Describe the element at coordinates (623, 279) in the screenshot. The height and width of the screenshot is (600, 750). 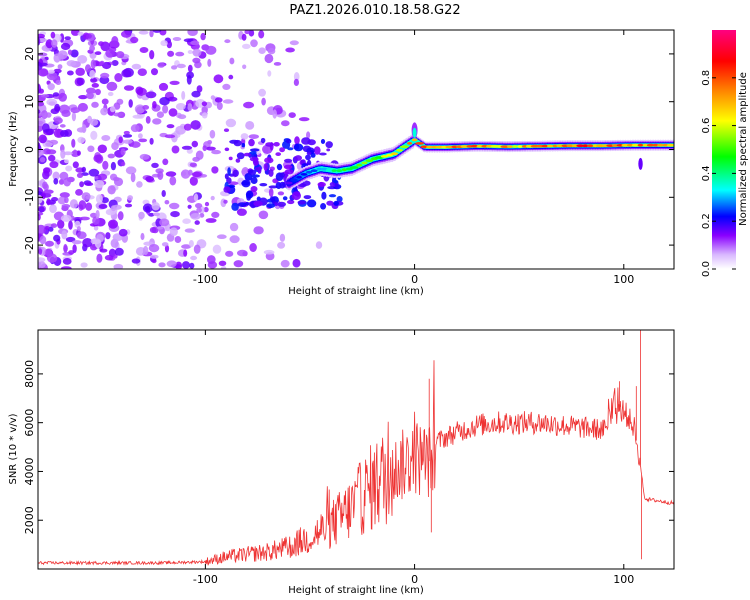
I see `x-tick-label: 100` at that location.